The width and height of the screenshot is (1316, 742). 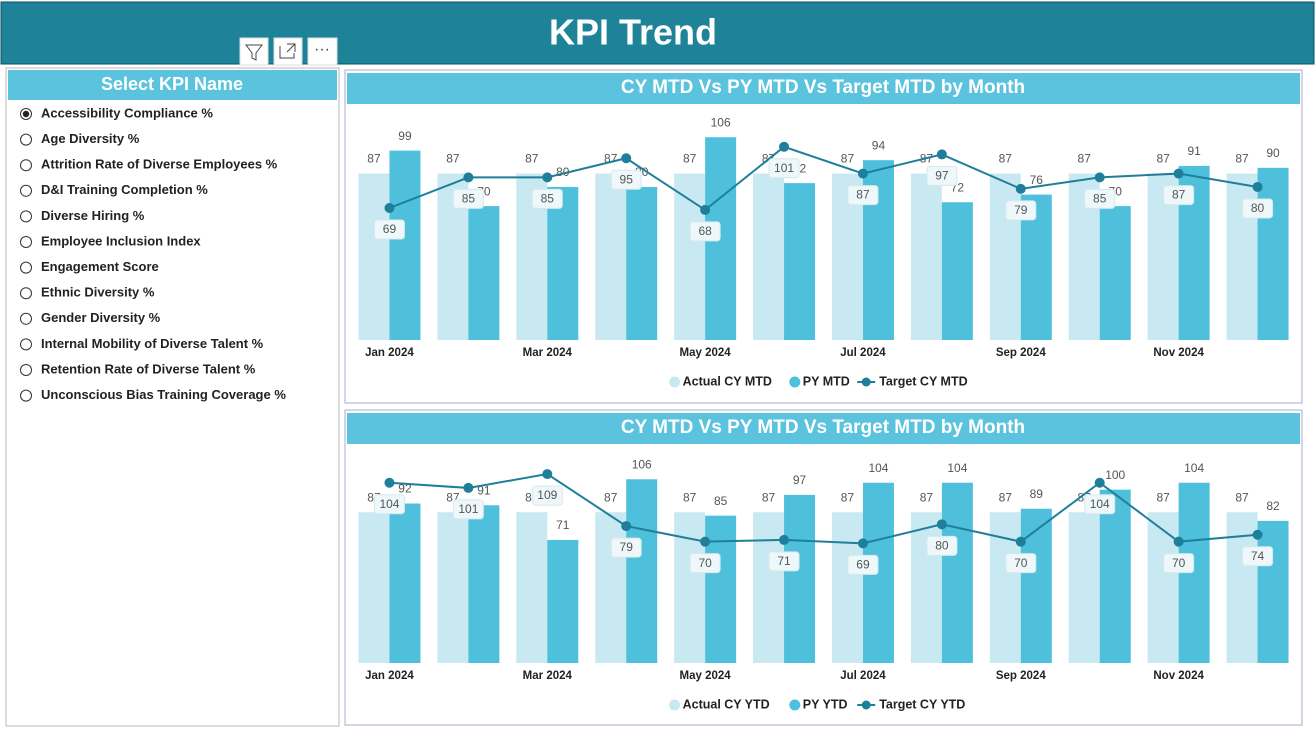 What do you see at coordinates (823, 88) in the screenshot?
I see `chart-title-bar` at bounding box center [823, 88].